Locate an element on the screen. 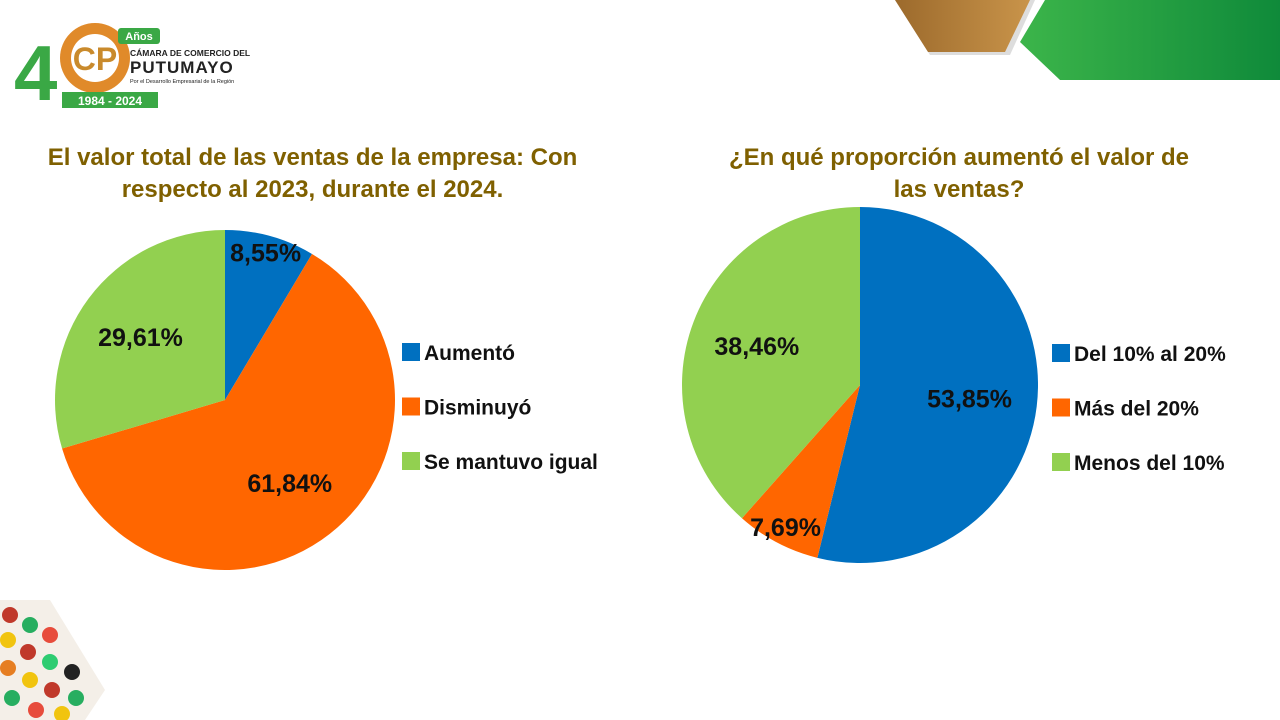 The width and height of the screenshot is (1280, 720). legend-label: Menos del 10% is located at coordinates (1149, 463).